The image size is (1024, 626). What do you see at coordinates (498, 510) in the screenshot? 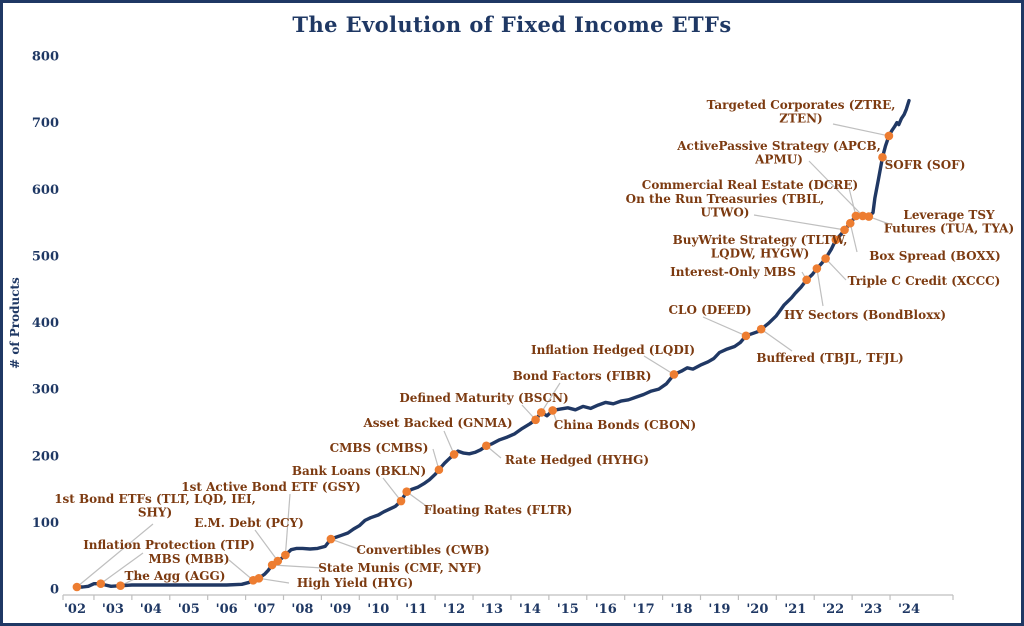
I see `annotation-label: Floating Rates (FLTR)` at bounding box center [498, 510].